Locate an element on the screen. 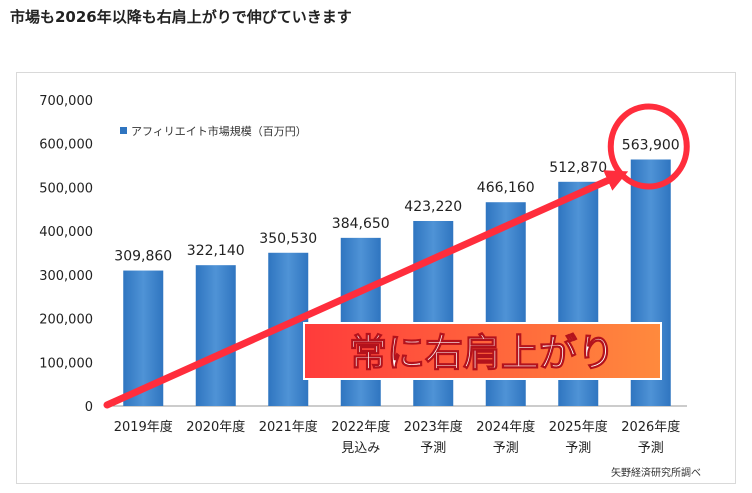 The width and height of the screenshot is (752, 493). data-label: 563,900 is located at coordinates (651, 145).